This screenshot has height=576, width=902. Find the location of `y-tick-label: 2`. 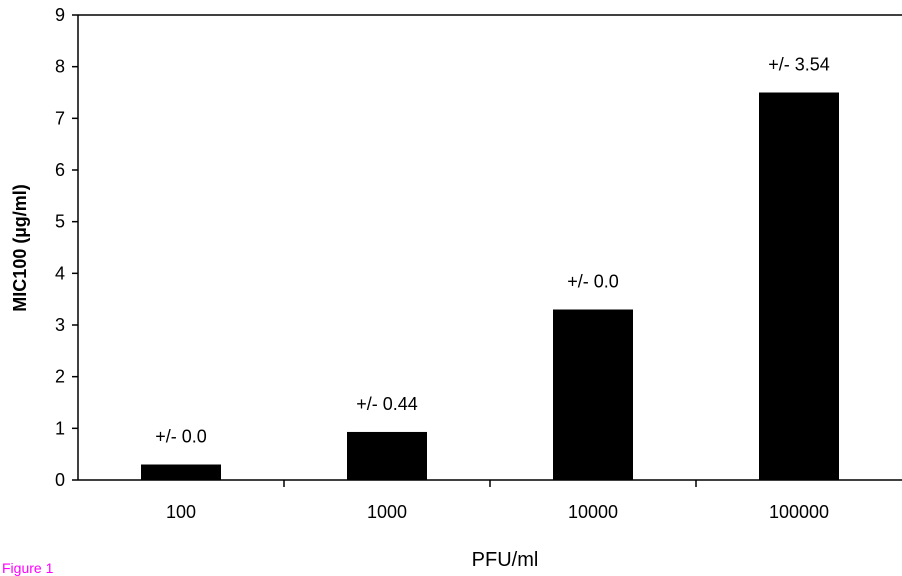

y-tick-label: 2 is located at coordinates (60, 377).